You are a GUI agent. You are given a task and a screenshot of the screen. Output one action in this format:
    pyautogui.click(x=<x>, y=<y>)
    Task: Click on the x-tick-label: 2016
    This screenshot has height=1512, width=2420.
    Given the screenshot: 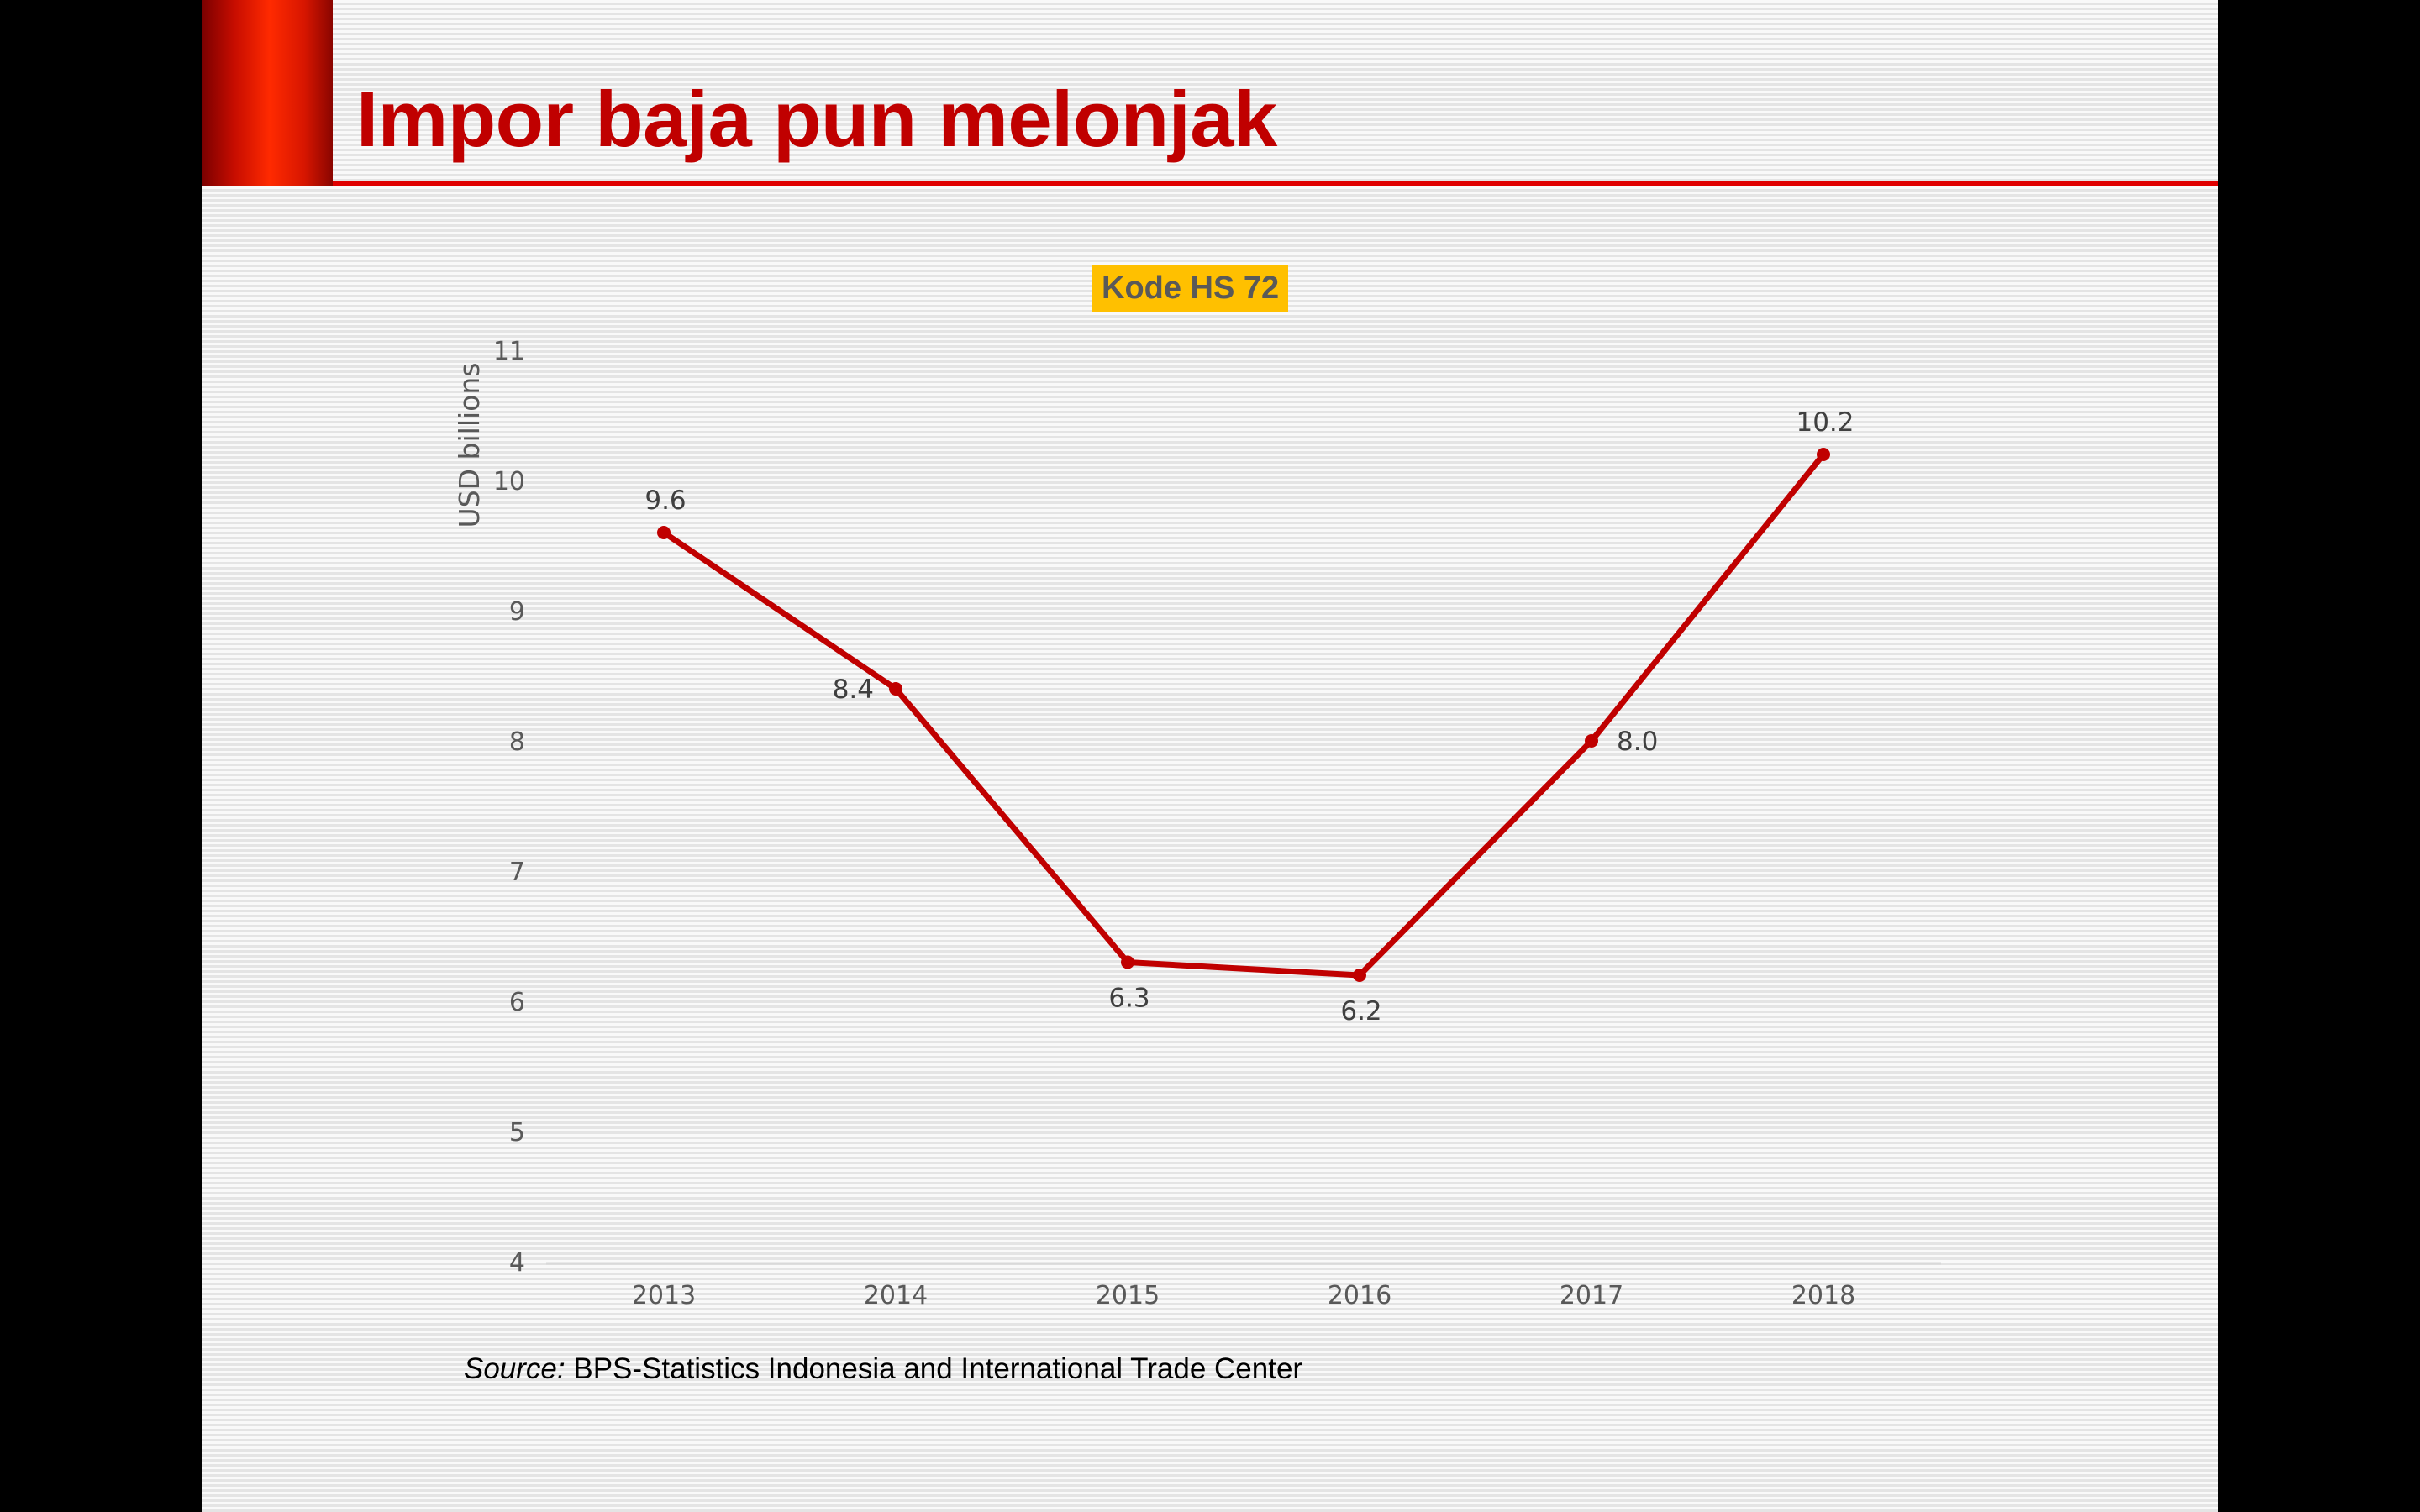 What is the action you would take?
    pyautogui.click(x=1360, y=1295)
    